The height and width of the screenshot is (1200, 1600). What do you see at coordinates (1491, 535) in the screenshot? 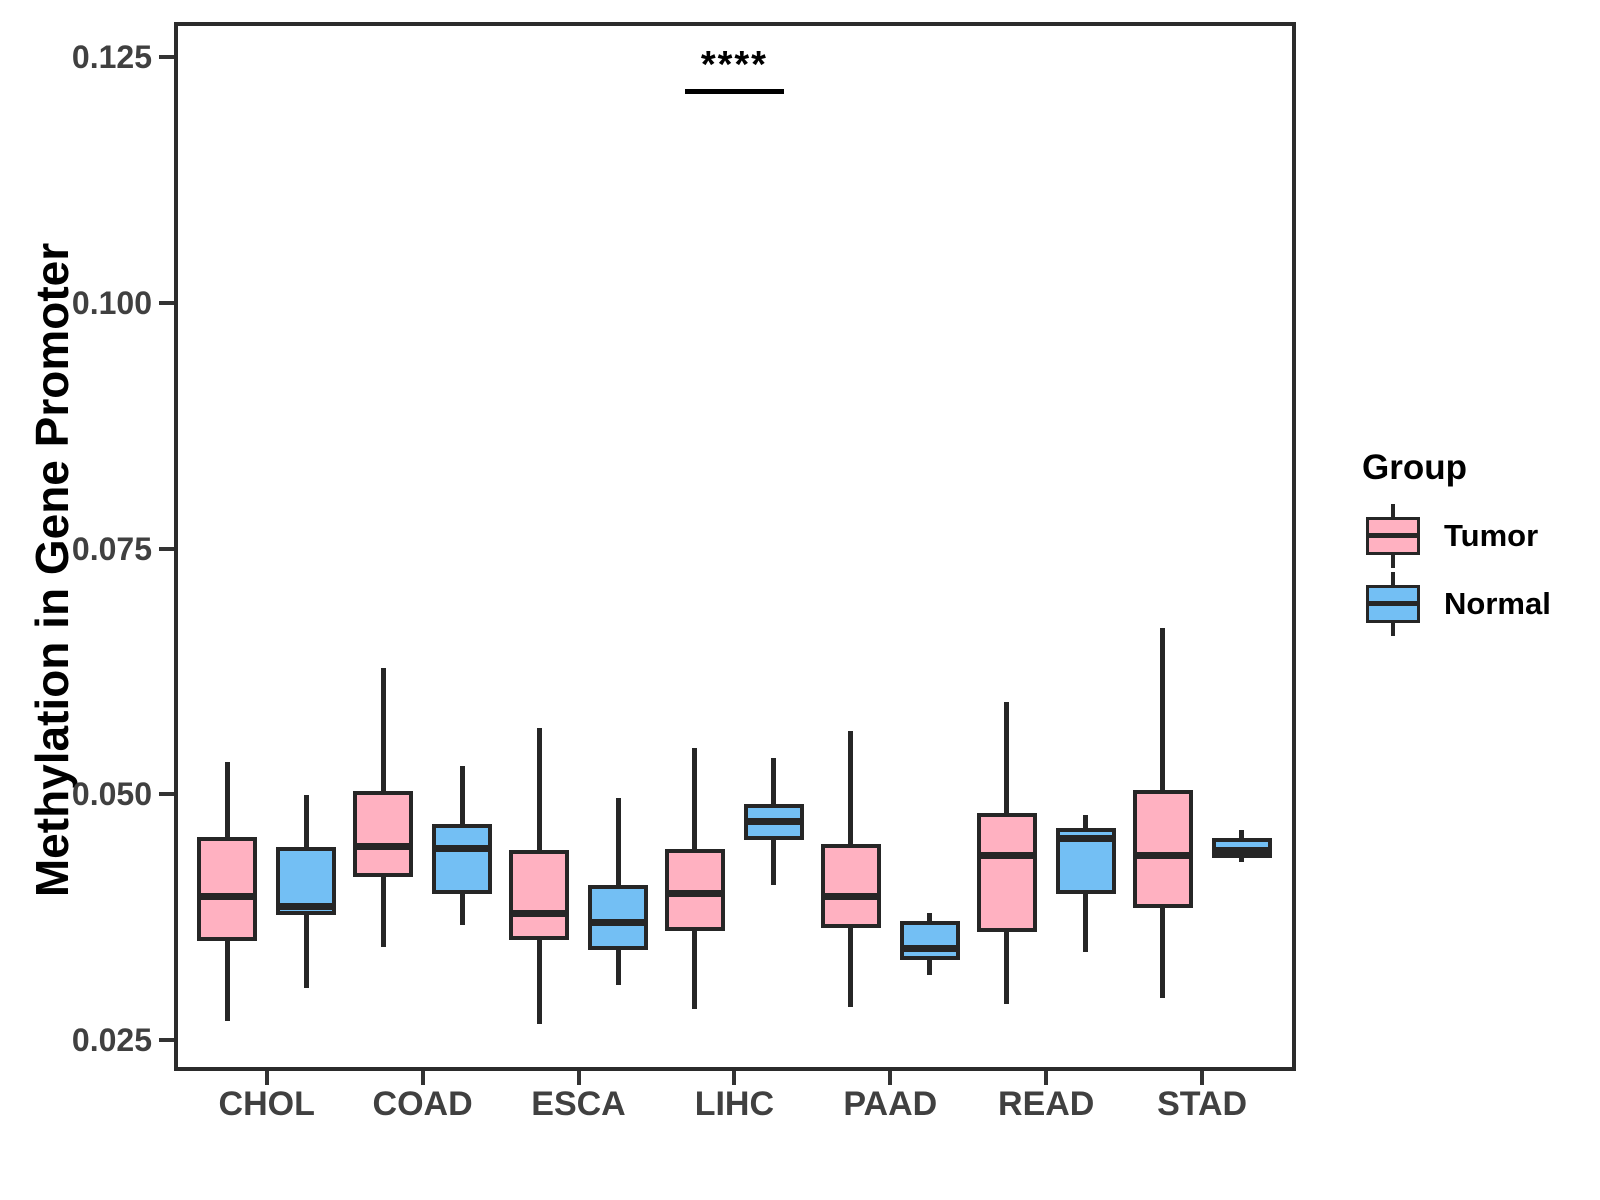
I see `legend-item-label: Tumor` at bounding box center [1491, 535].